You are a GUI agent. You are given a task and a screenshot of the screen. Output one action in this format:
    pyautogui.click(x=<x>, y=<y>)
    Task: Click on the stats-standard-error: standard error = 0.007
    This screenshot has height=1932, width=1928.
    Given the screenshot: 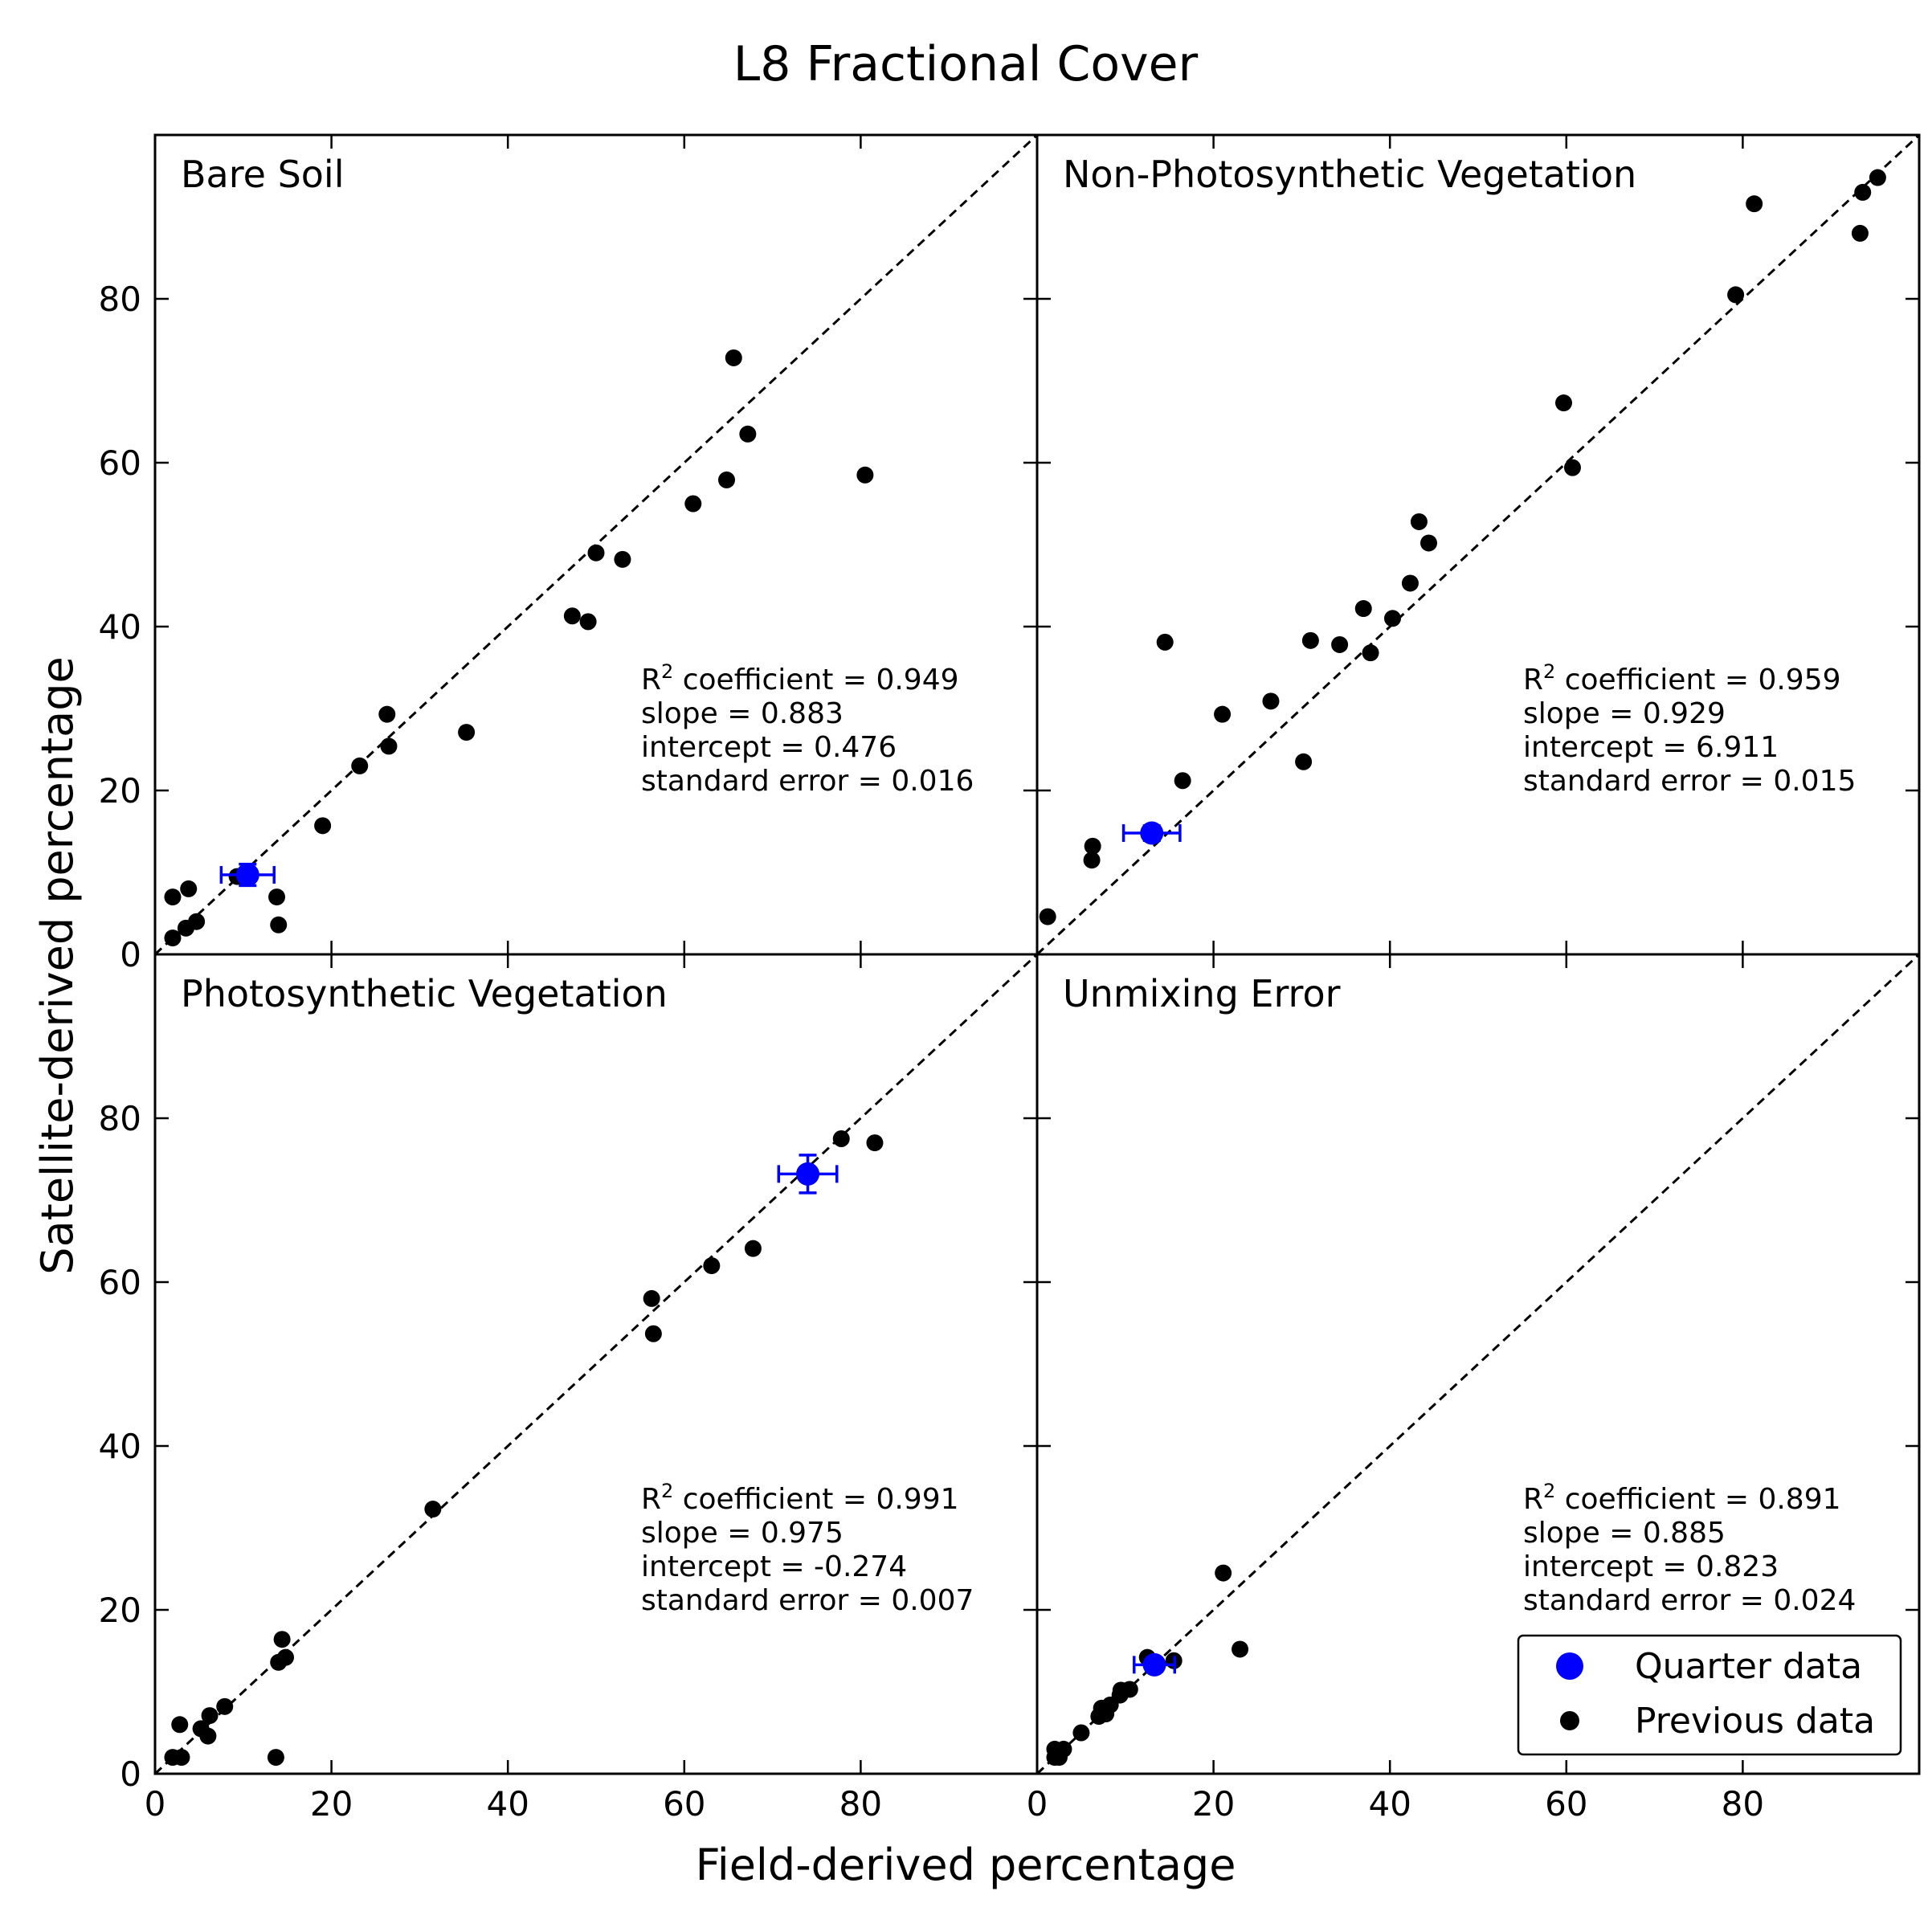 What is the action you would take?
    pyautogui.click(x=807, y=1601)
    